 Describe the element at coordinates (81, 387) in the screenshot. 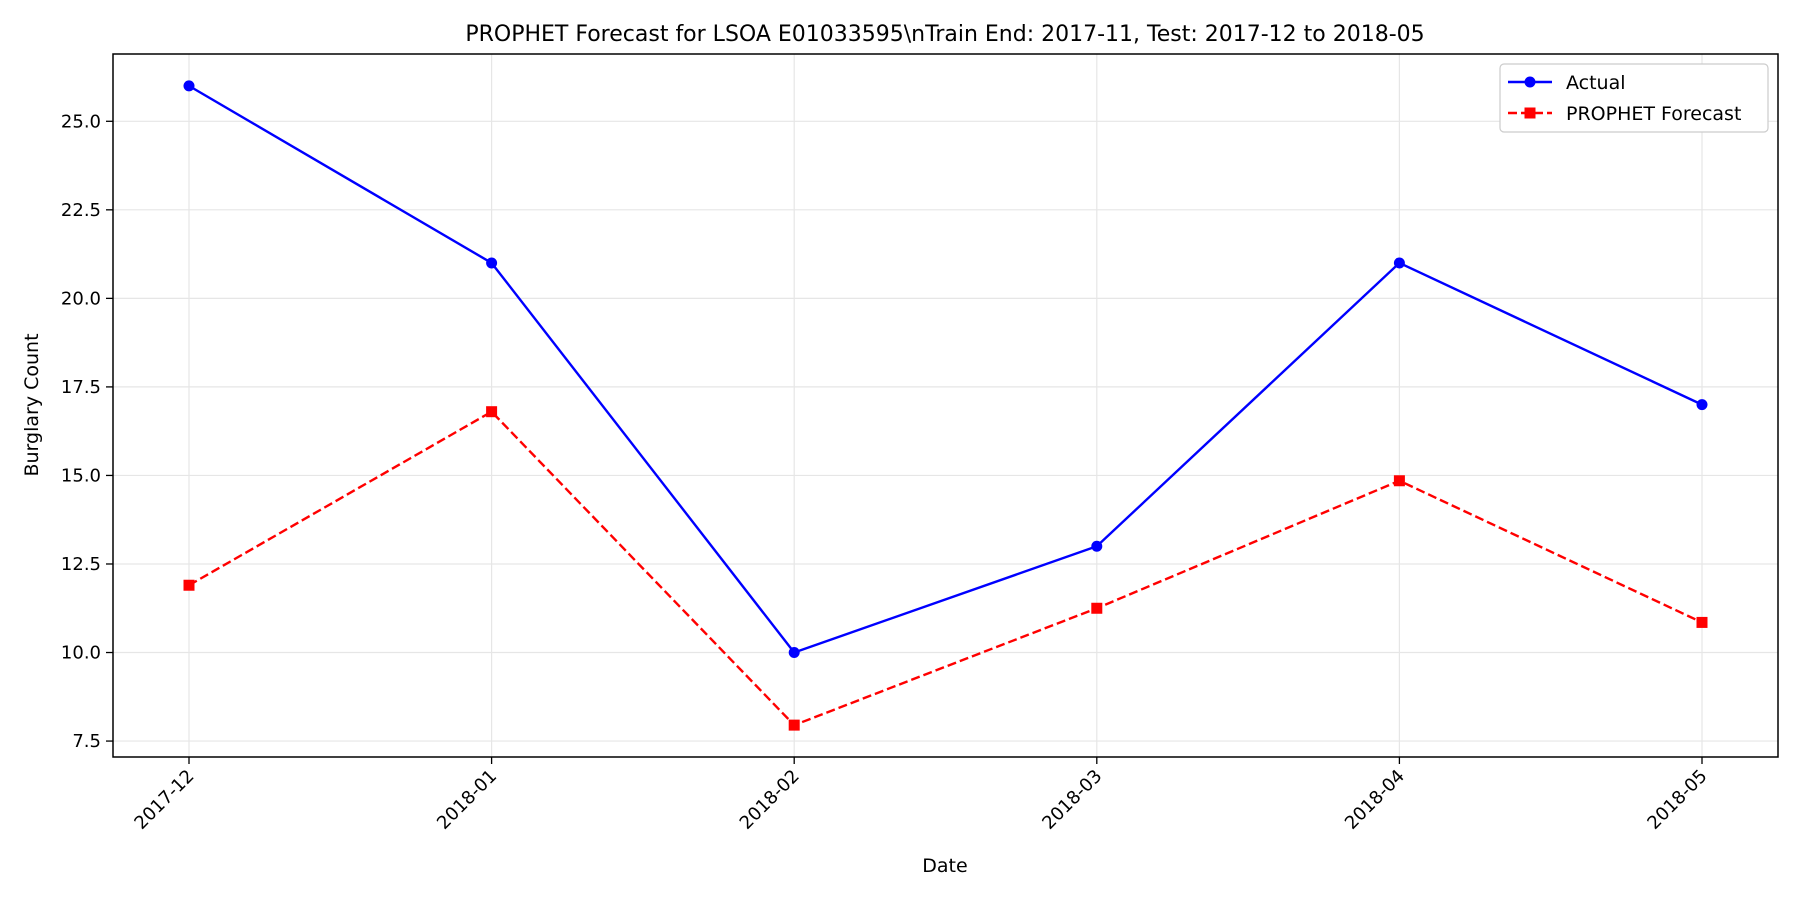

I see `y-tick-label: 17.5` at that location.